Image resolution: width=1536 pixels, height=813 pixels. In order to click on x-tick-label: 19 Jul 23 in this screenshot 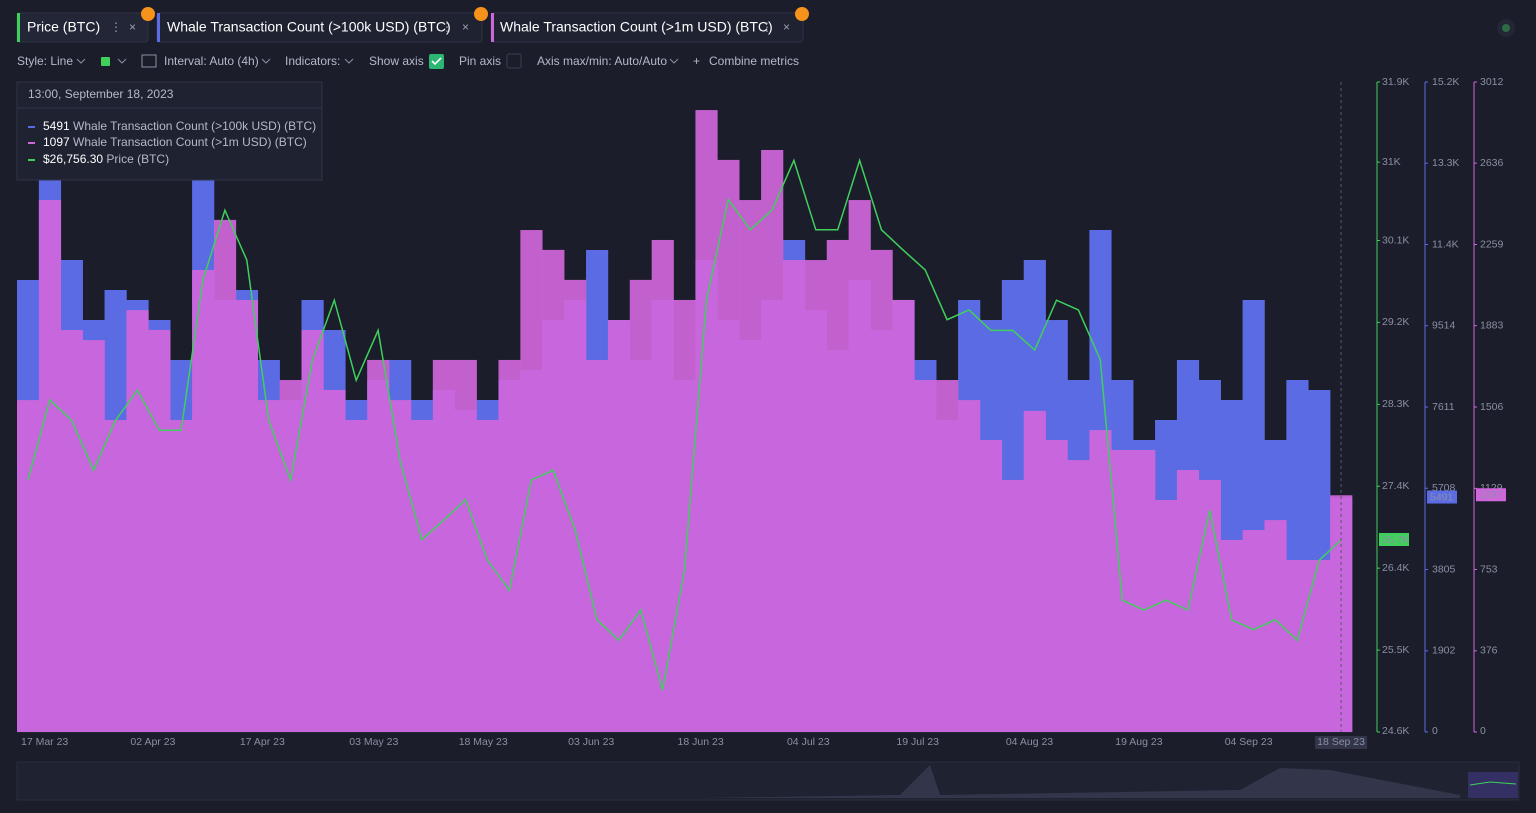, I will do `click(917, 742)`.